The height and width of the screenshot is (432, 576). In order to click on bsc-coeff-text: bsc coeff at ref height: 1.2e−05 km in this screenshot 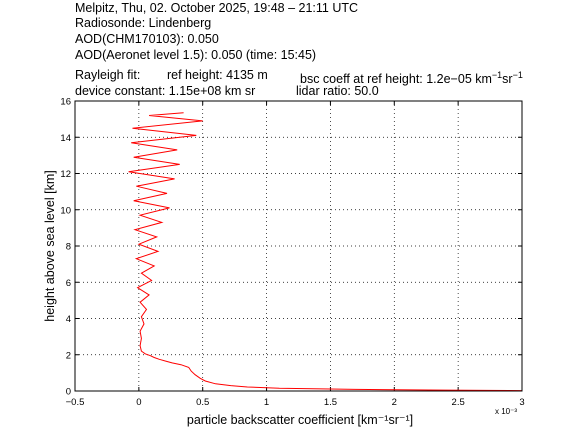, I will do `click(396, 79)`.